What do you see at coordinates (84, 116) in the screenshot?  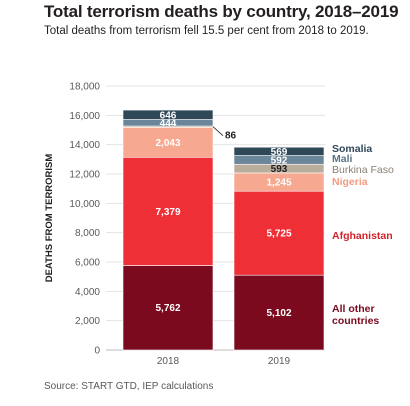 I see `y-tick-label: 16,000` at bounding box center [84, 116].